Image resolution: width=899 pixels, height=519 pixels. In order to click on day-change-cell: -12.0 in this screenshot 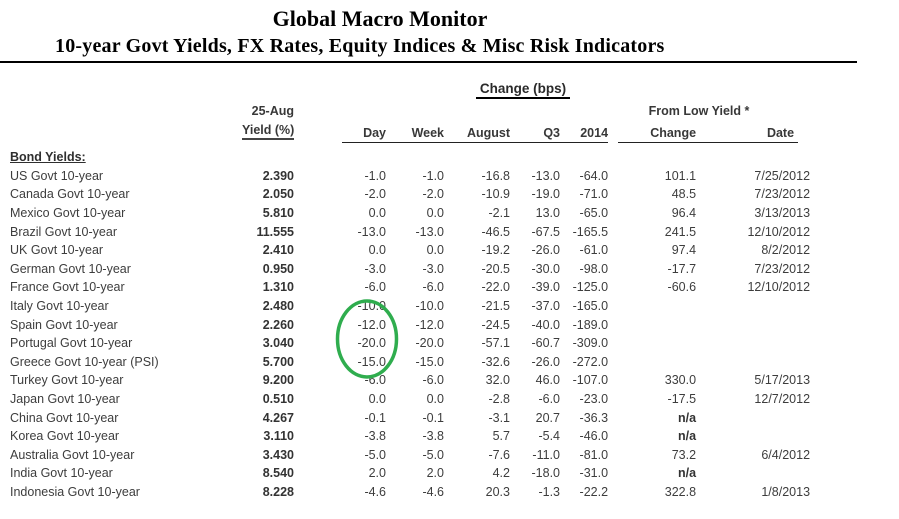, I will do `click(372, 324)`.